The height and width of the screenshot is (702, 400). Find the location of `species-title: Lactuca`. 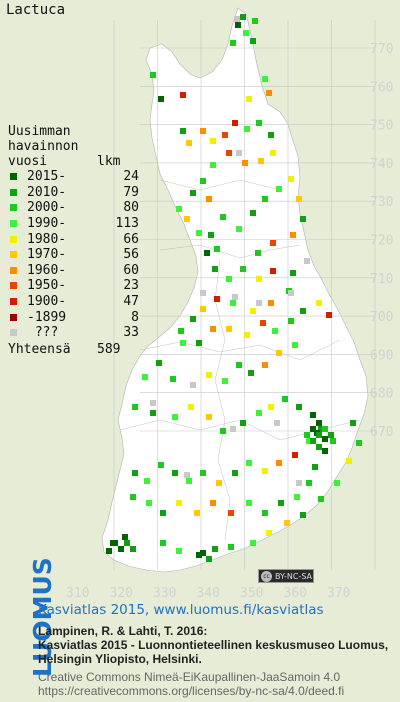

species-title: Lactuca is located at coordinates (36, 10).